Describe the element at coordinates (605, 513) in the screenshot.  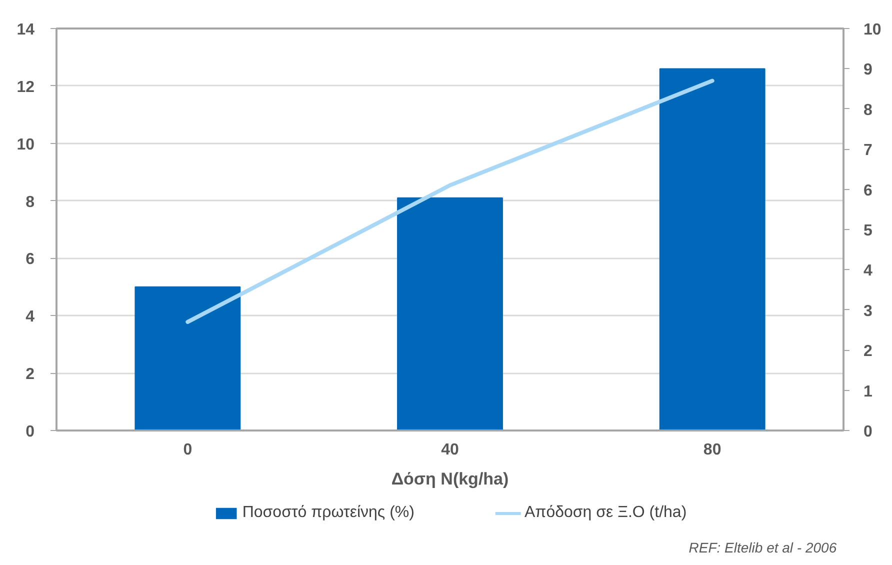
I see `legend-label: Απόδοση σε Ξ.Ο (t/ha)` at that location.